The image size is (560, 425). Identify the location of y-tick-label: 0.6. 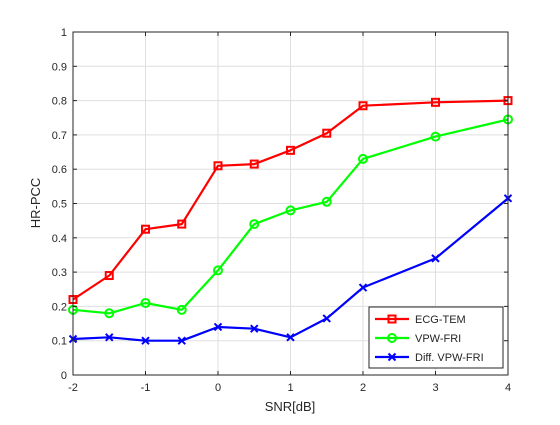
(59, 170).